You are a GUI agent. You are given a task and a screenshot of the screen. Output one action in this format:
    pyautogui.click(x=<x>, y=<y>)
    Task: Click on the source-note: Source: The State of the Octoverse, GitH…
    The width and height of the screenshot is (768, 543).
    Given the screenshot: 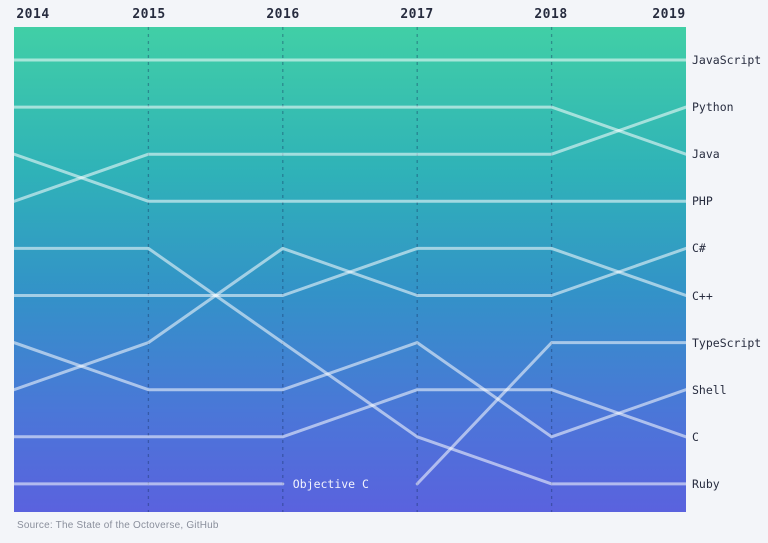 What is the action you would take?
    pyautogui.click(x=118, y=525)
    